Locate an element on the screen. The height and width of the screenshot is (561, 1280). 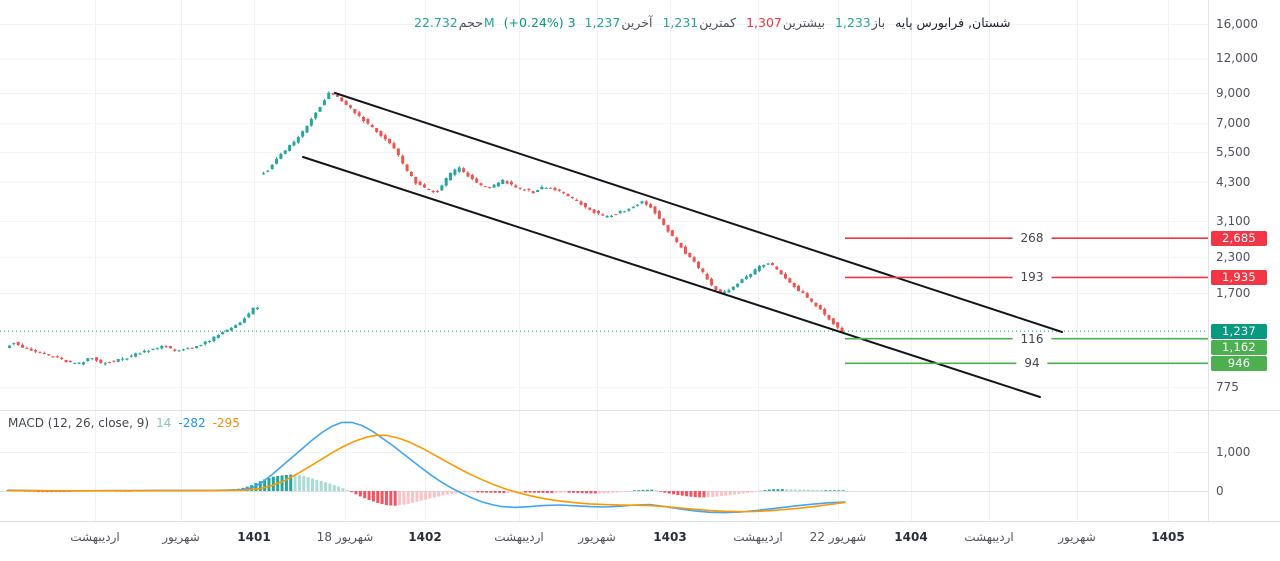
level-label-193: 193 is located at coordinates (1032, 277).